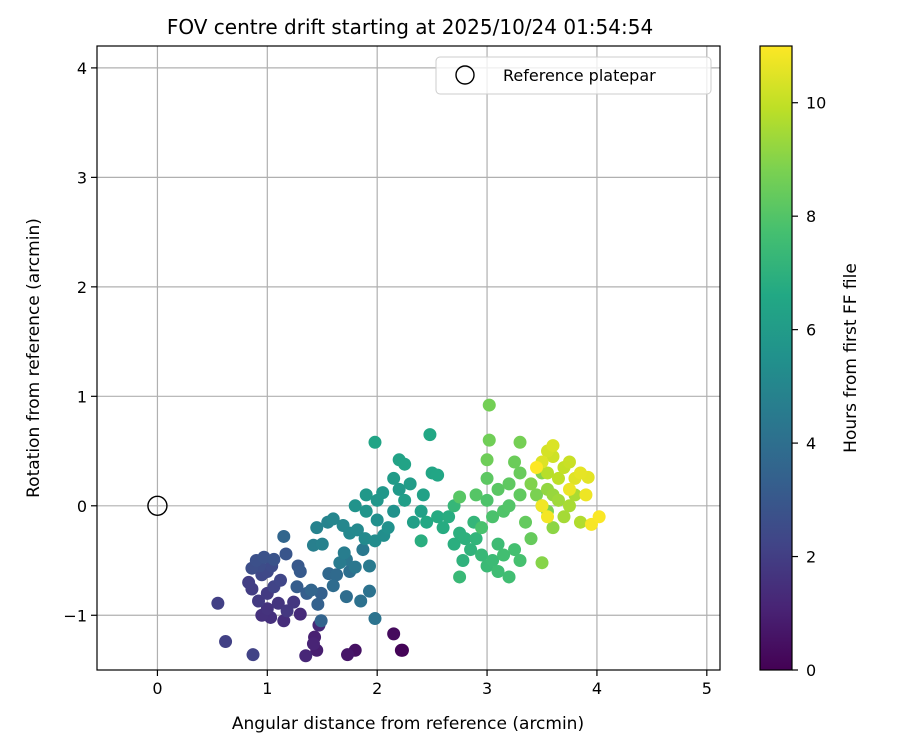 This screenshot has width=900, height=750. What do you see at coordinates (157, 688) in the screenshot?
I see `x-tick-label: 0` at bounding box center [157, 688].